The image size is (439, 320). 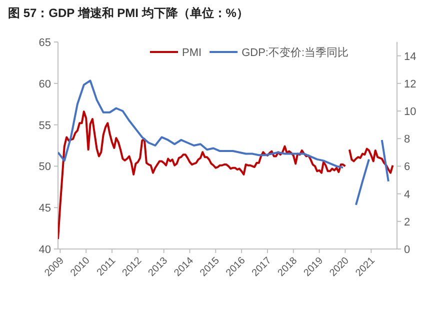 I want to click on y2-tick-label: 0, so click(x=407, y=250).